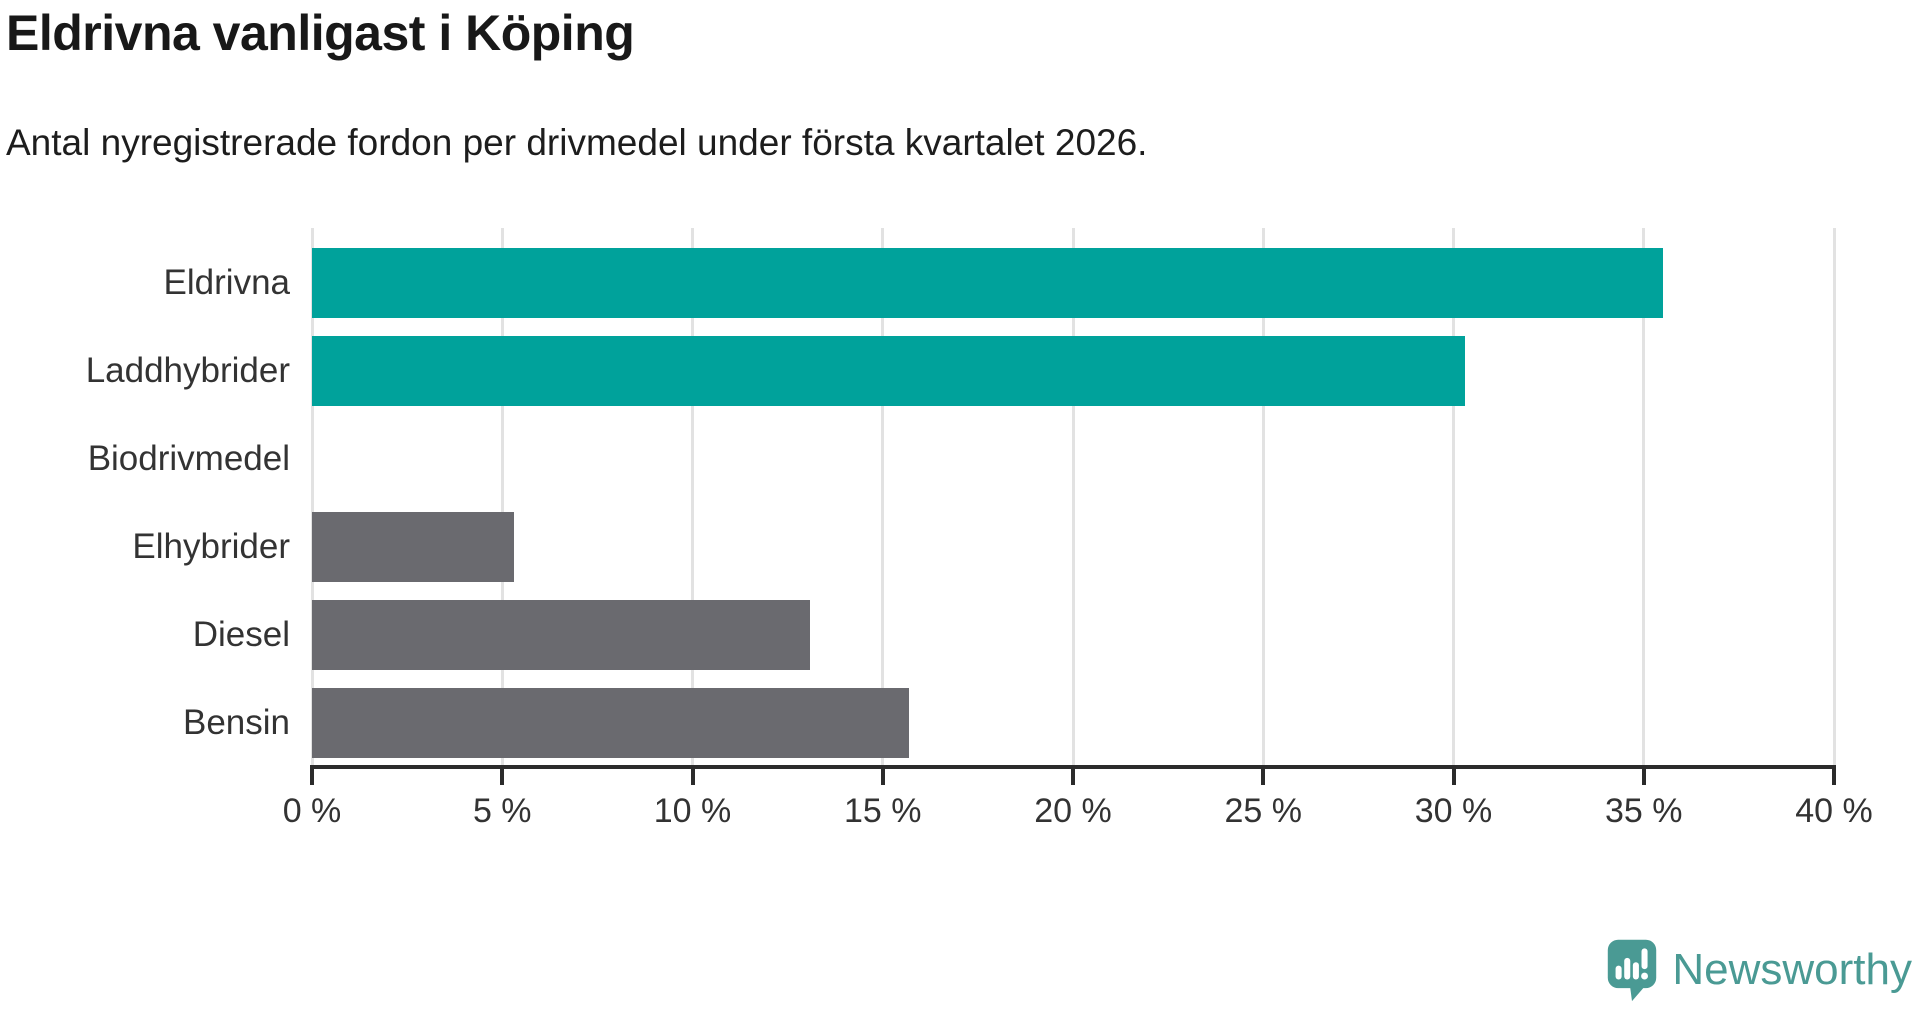 The width and height of the screenshot is (1920, 1010). What do you see at coordinates (187, 370) in the screenshot?
I see `category-label: Laddhybrider` at bounding box center [187, 370].